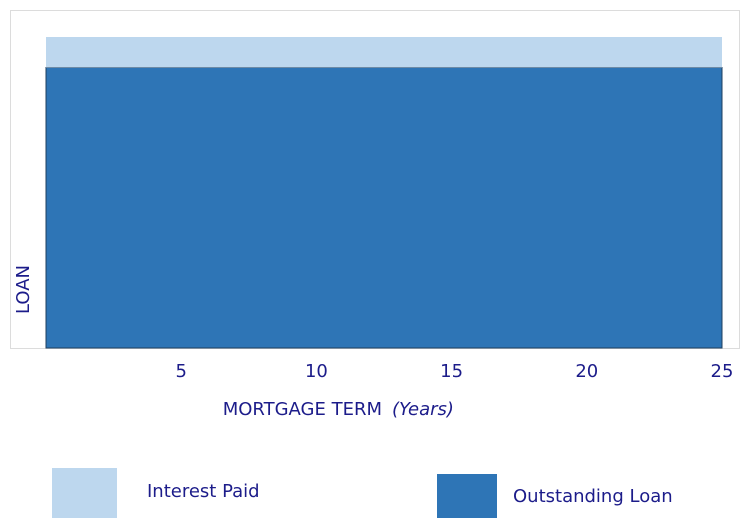  Describe the element at coordinates (23, 289) in the screenshot. I see `y-axis-label: LOAN` at that location.